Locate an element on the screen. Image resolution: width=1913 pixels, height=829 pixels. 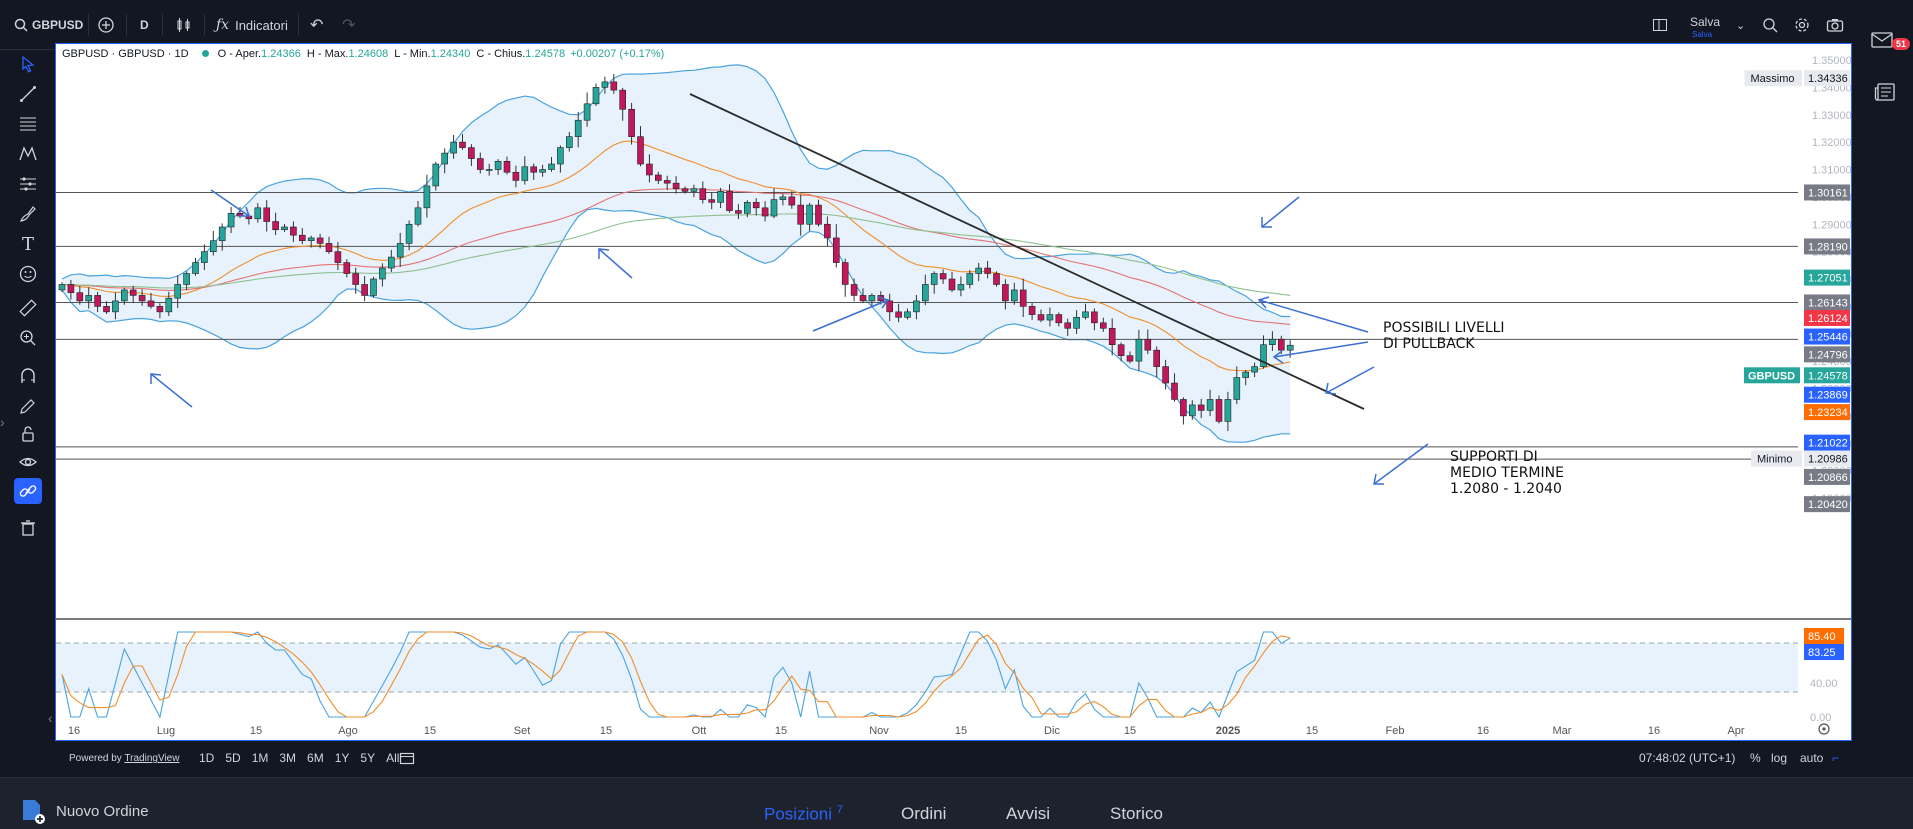
hide-tool is located at coordinates (28, 462).